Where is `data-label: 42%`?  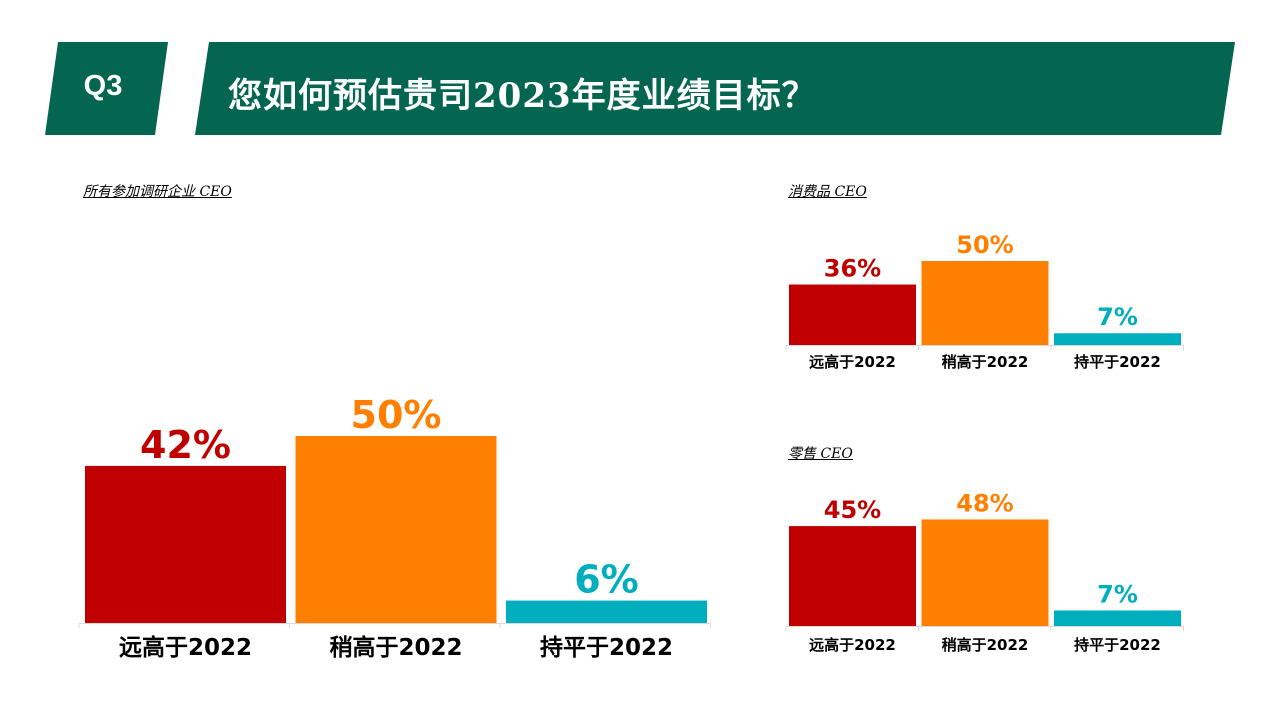 data-label: 42% is located at coordinates (185, 445).